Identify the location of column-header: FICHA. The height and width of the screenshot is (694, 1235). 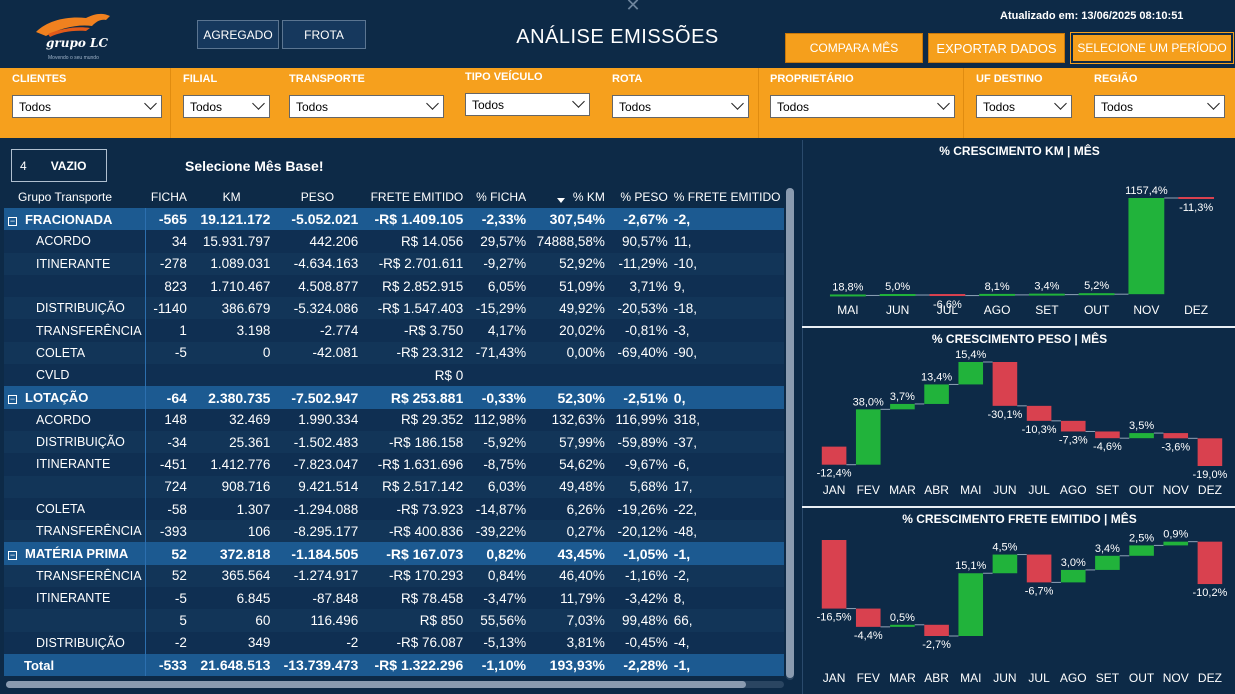
(168, 197).